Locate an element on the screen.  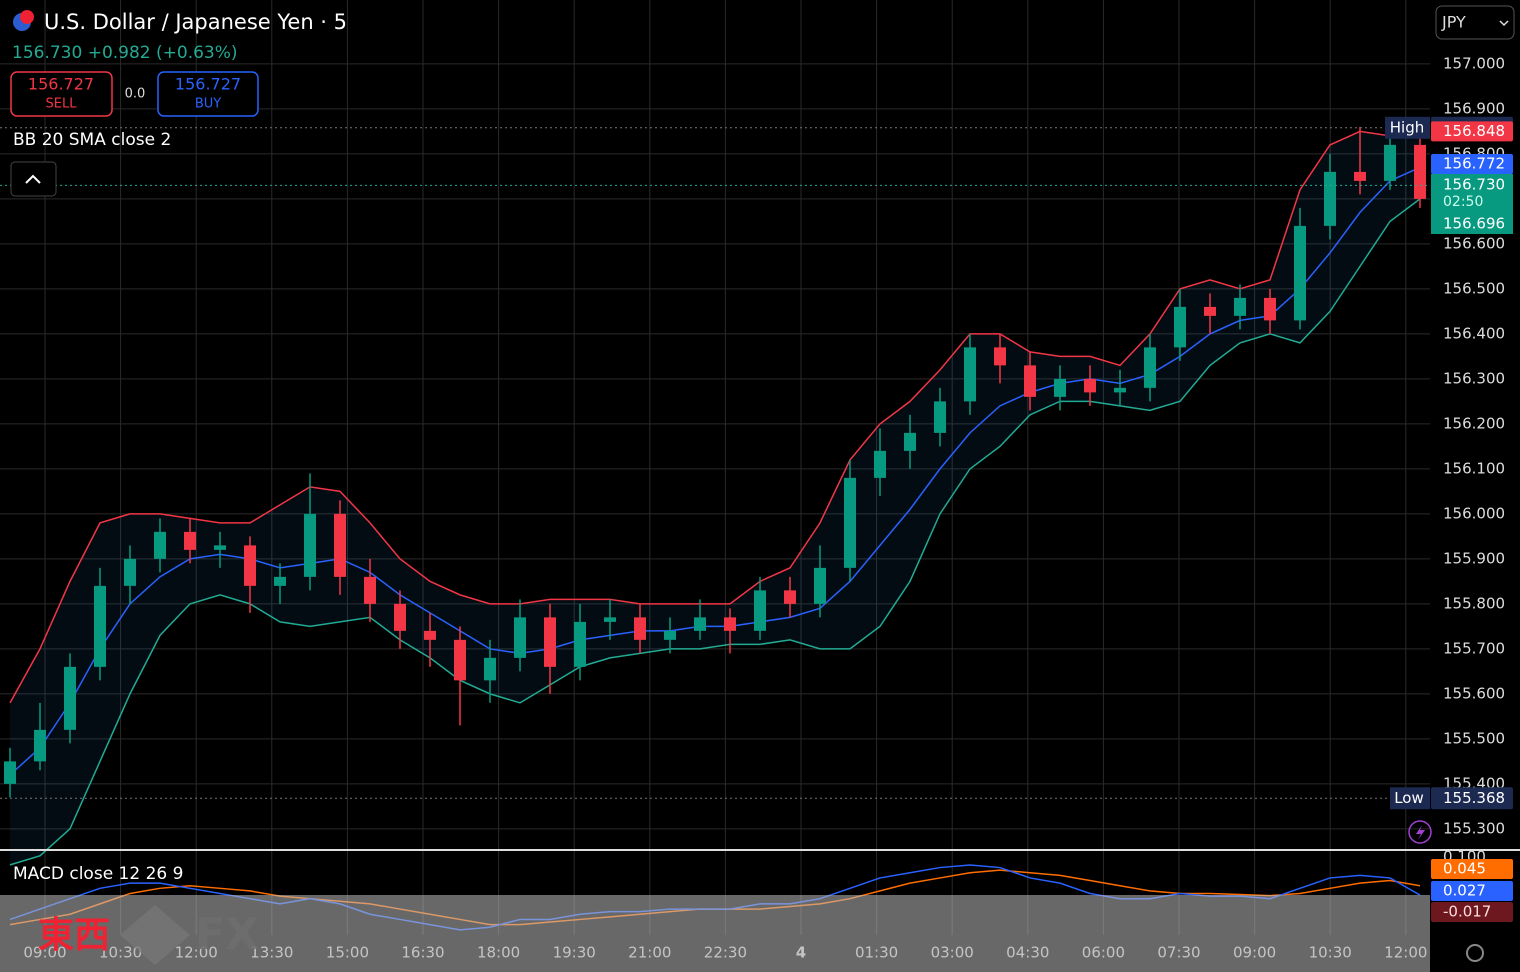
histogram-label-box is located at coordinates (1472, 912).